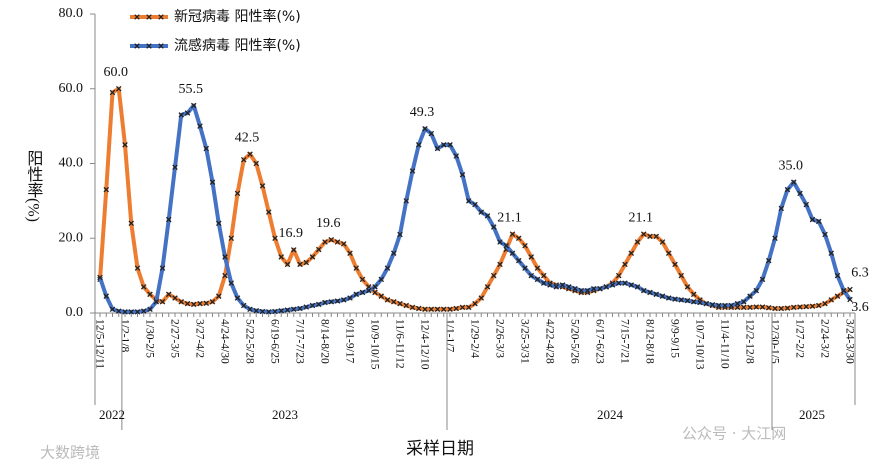  Describe the element at coordinates (549, 341) in the screenshot. I see `x-tick-label: 4/22-4/28` at that location.